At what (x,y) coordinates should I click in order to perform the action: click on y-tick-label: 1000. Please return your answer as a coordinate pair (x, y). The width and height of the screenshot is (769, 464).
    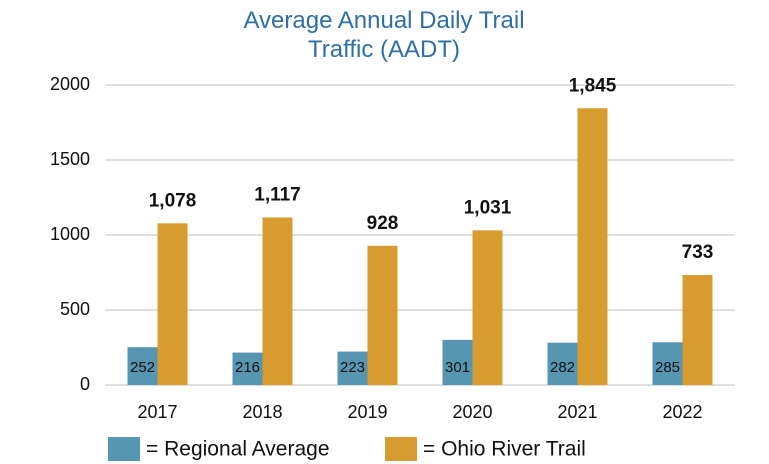
    Looking at the image, I should click on (70, 234).